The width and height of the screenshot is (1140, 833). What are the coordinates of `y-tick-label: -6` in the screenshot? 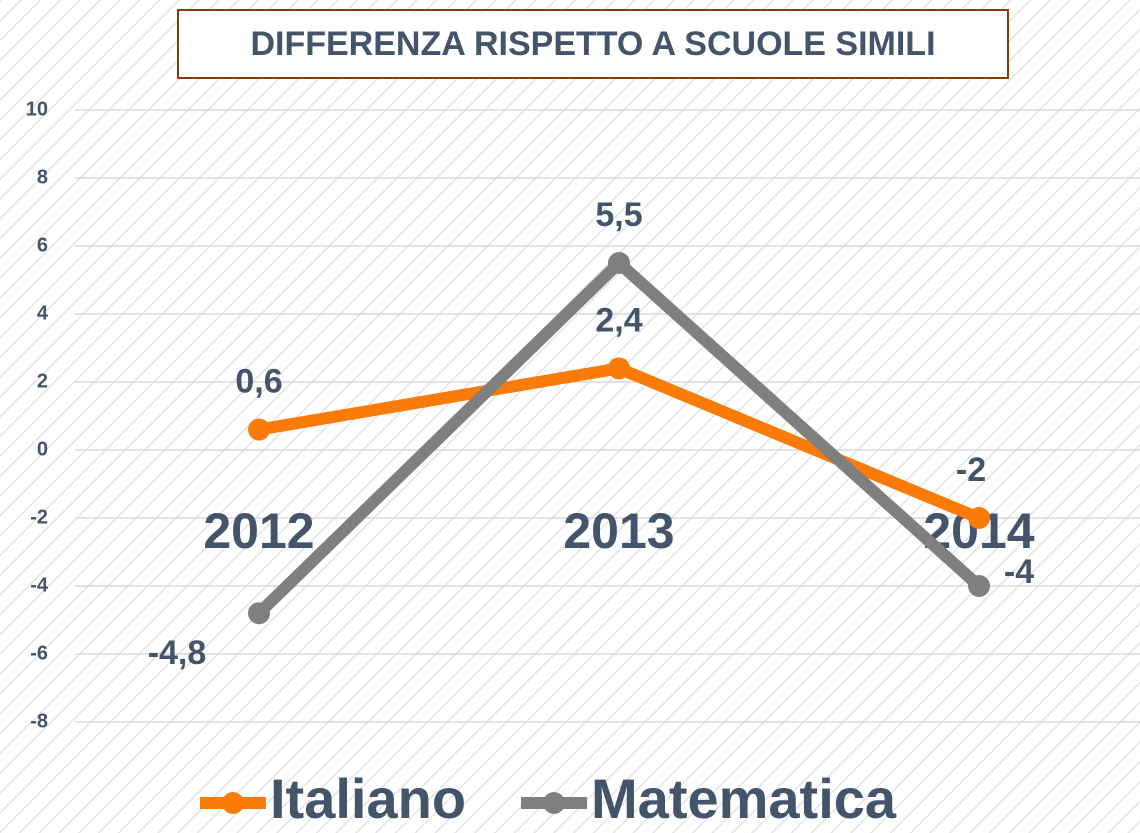 It's located at (39, 653).